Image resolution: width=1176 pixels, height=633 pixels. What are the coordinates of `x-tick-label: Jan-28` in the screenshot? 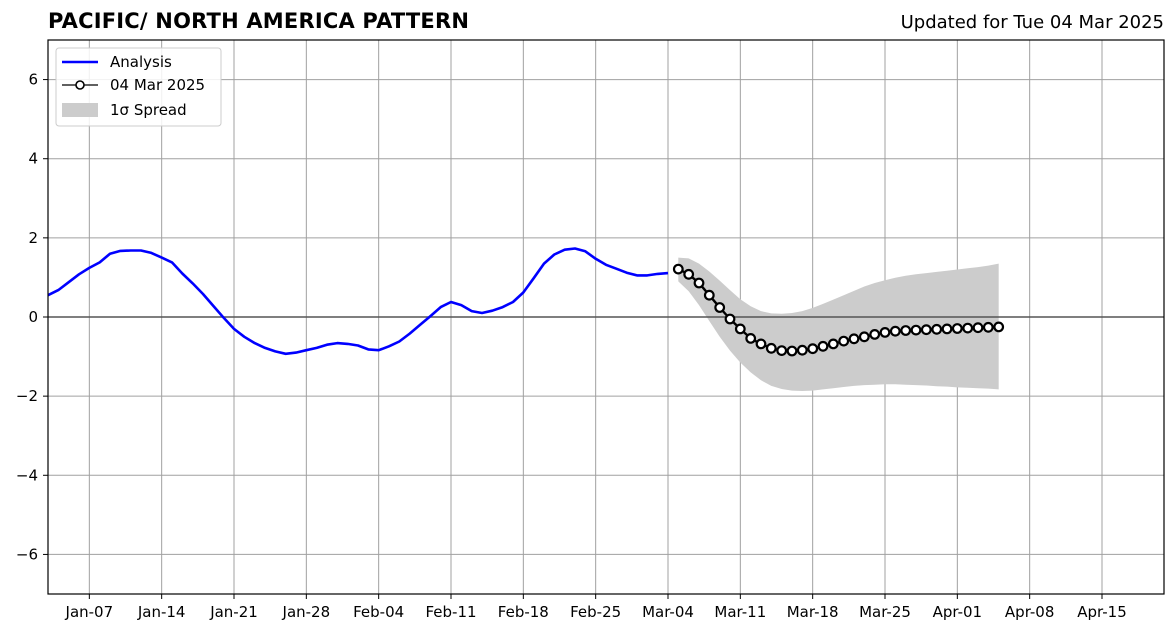 It's located at (306, 612).